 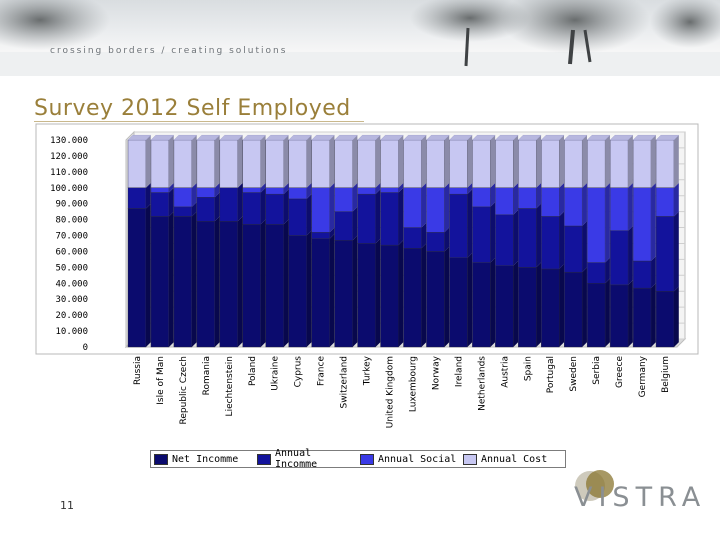 What do you see at coordinates (511, 459) in the screenshot?
I see `legend-item-annual-cost: Annual Cost` at bounding box center [511, 459].